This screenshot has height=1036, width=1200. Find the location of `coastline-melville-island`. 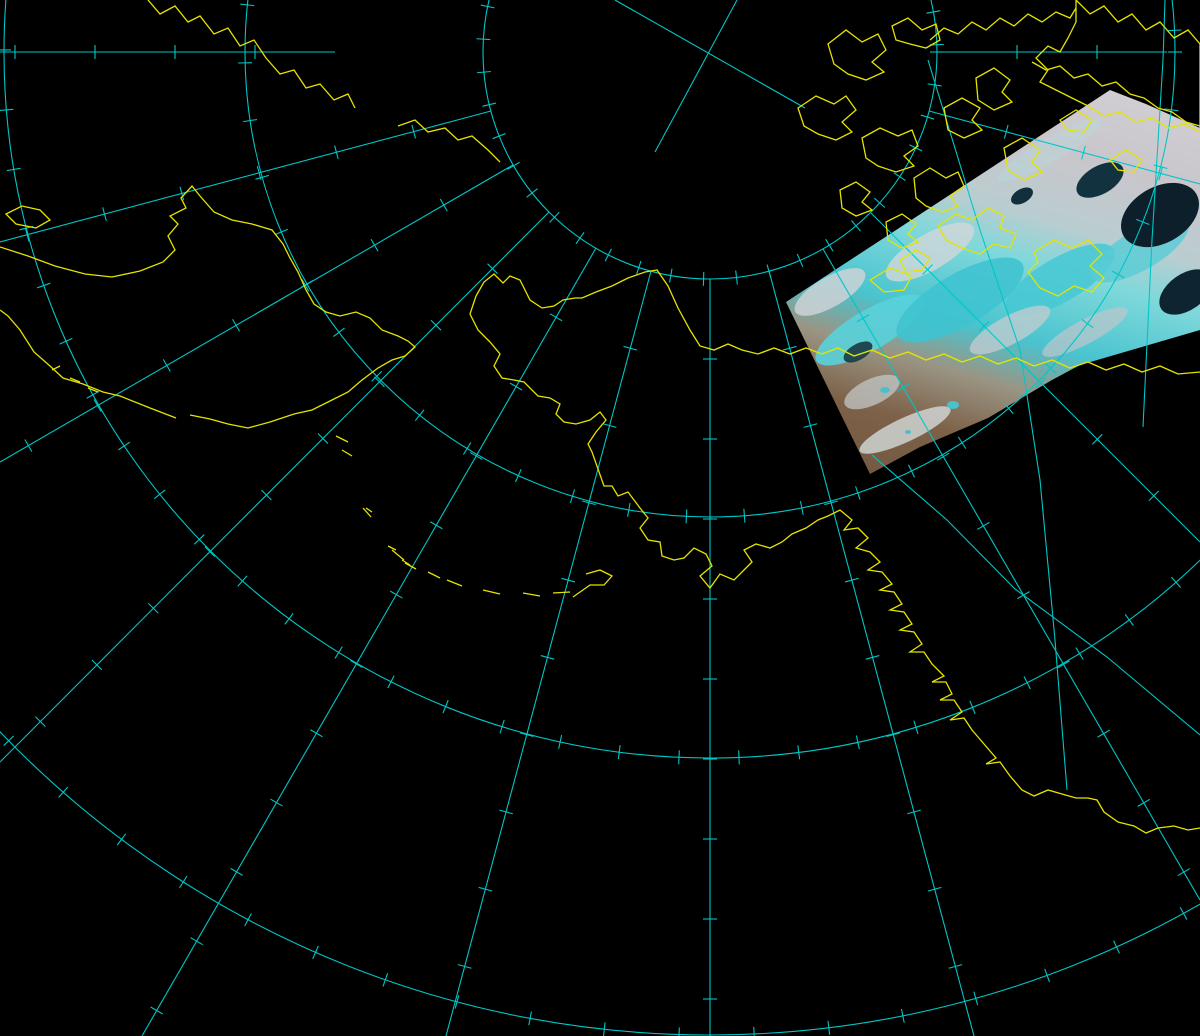

coastline-melville-island is located at coordinates (890, 280).